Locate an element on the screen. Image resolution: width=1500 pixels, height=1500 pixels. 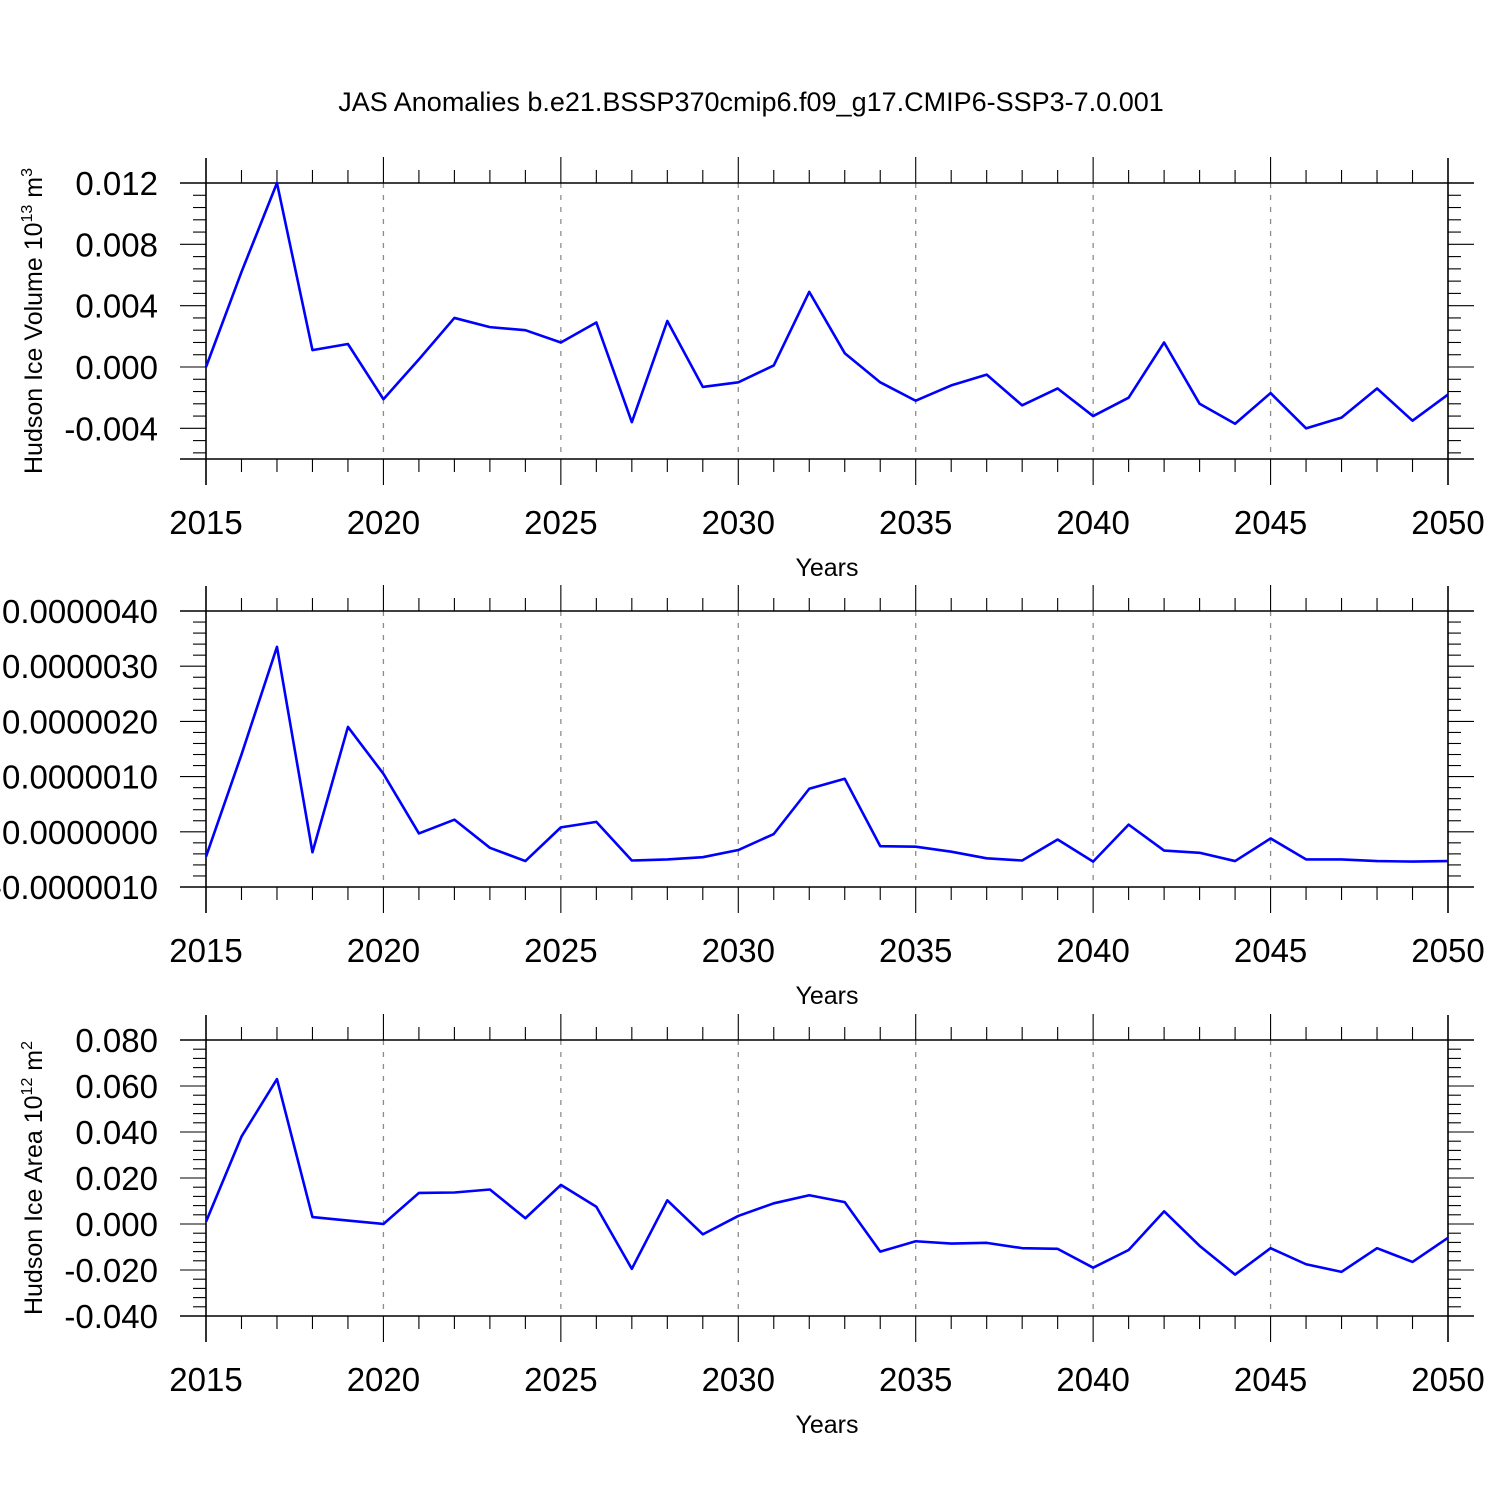
y-tick-label: 0.0000010 is located at coordinates (80, 777).